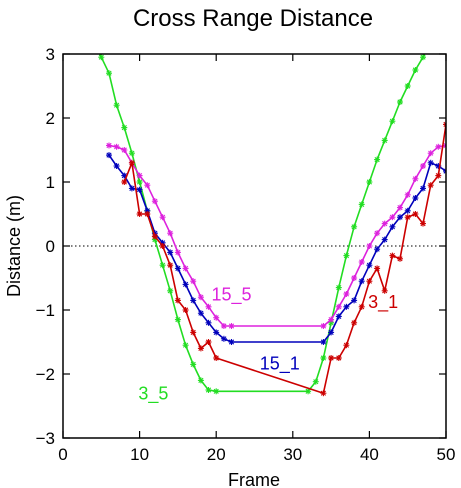 The height and width of the screenshot is (488, 461). I want to click on x-tick-label: 40, so click(369, 454).